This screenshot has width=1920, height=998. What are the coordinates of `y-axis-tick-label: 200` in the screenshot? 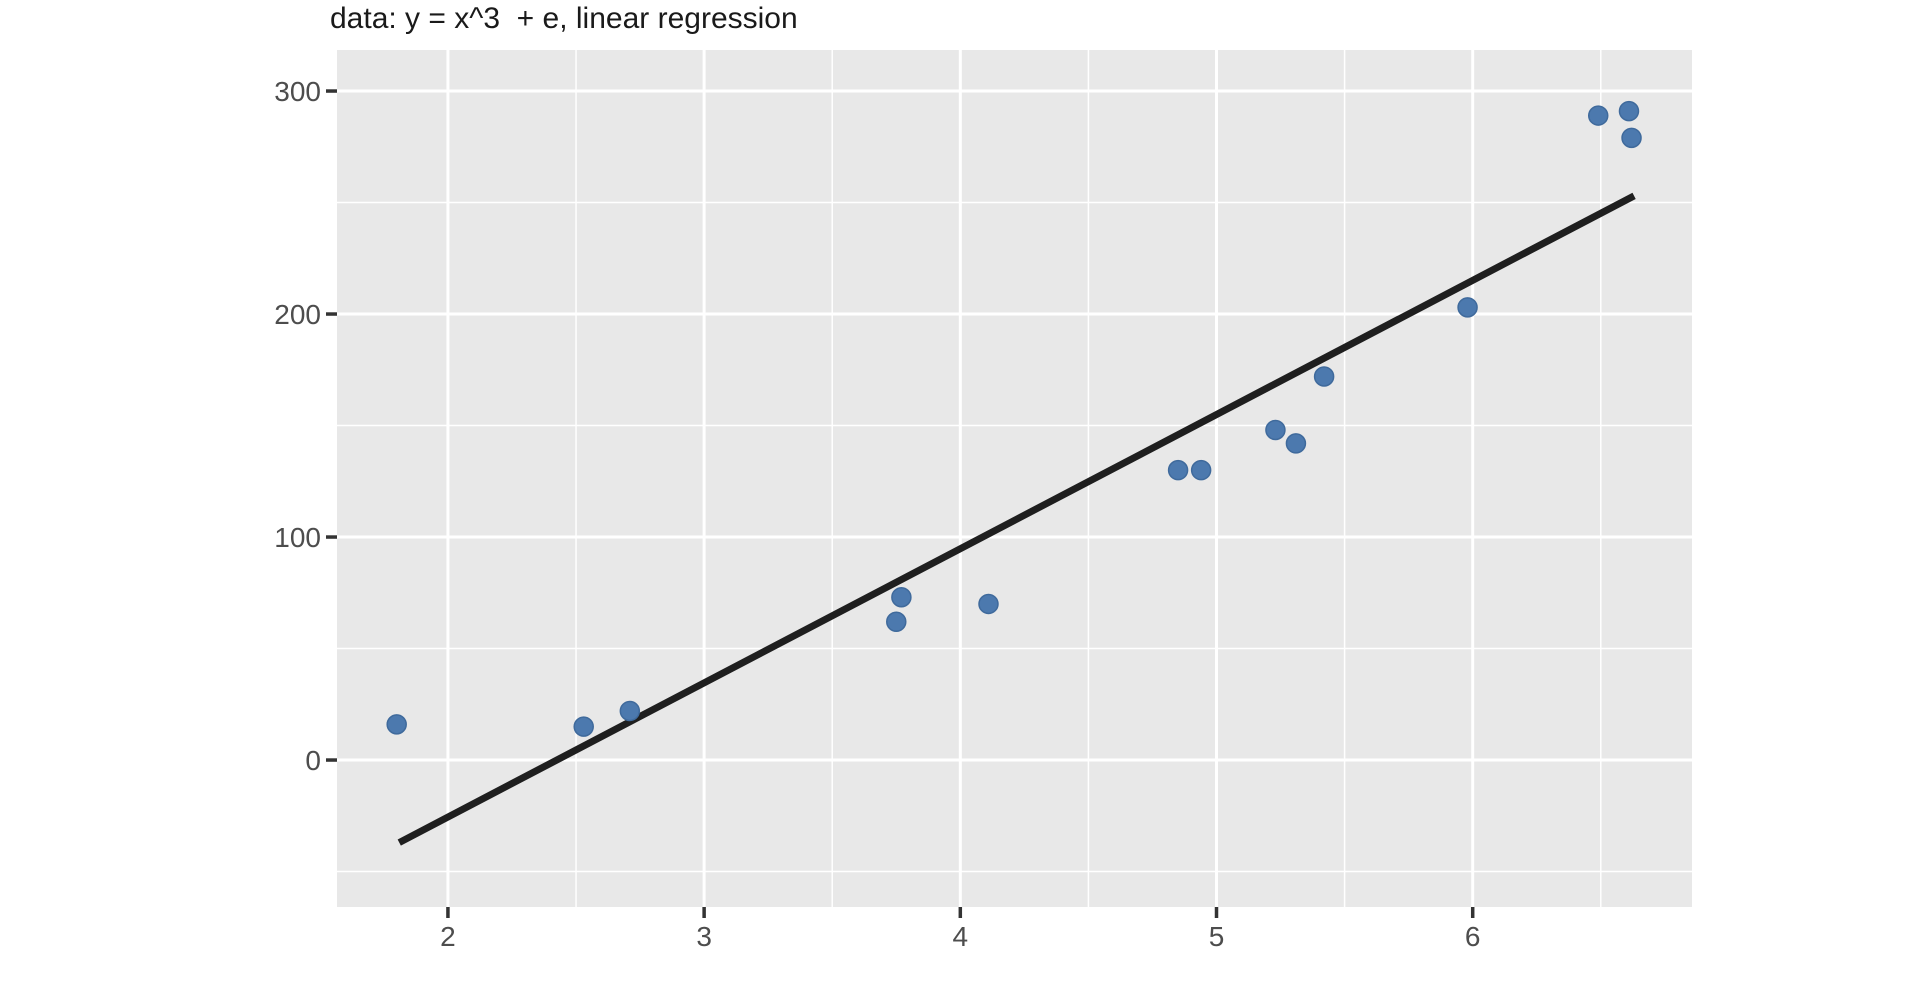 It's located at (297, 314).